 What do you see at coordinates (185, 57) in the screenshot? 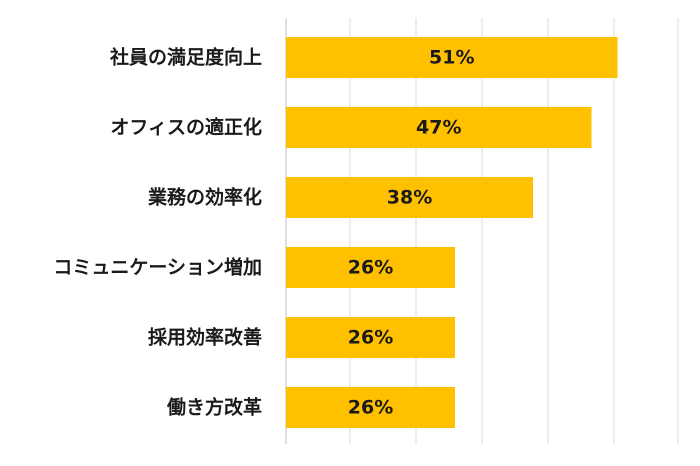
I see `category-label: 社員の満足度向上` at bounding box center [185, 57].